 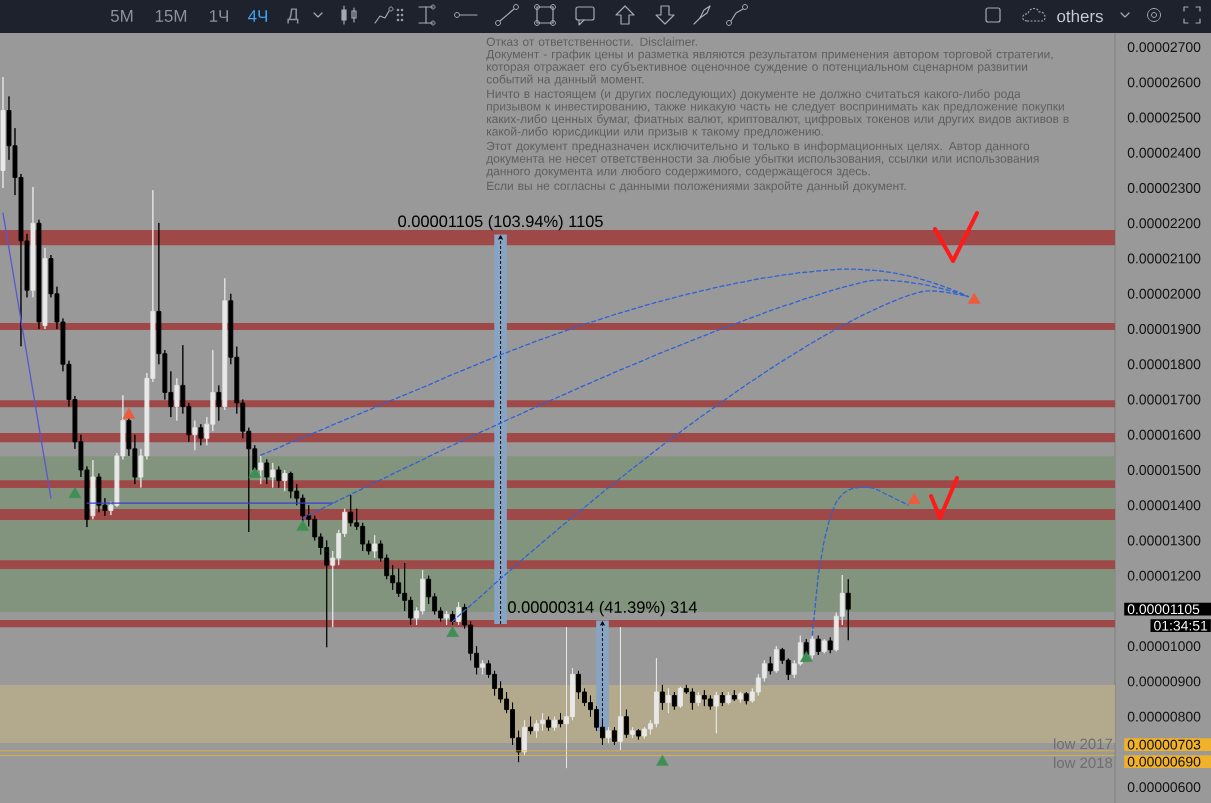 What do you see at coordinates (1164, 646) in the screenshot?
I see `y-tick-label: 0.00001000` at bounding box center [1164, 646].